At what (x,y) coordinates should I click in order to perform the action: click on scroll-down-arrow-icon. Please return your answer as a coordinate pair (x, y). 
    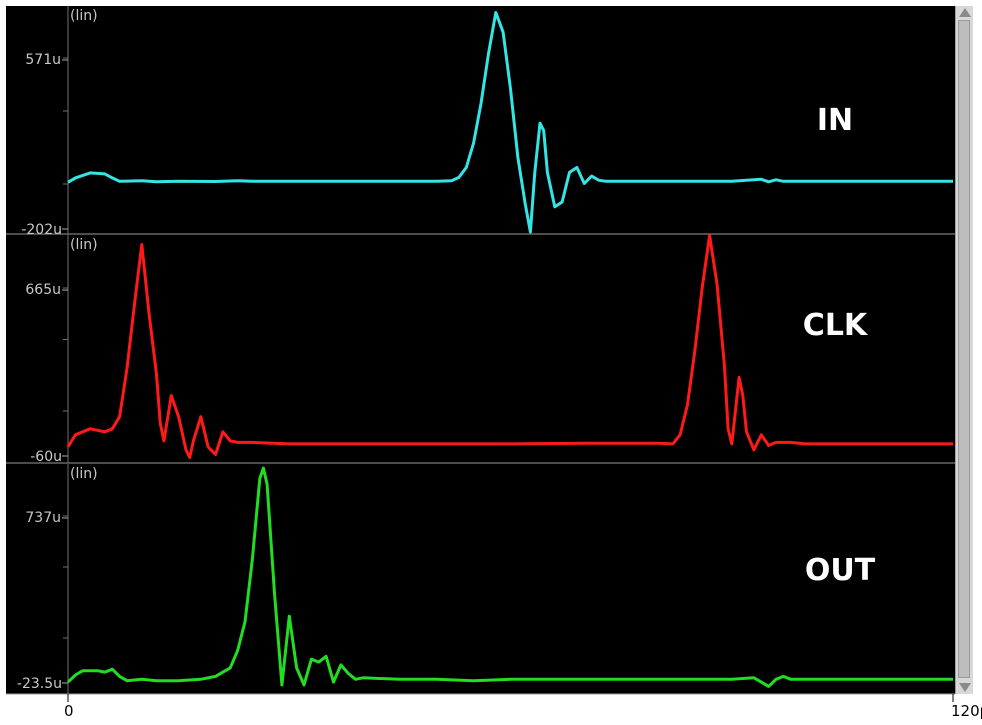
    Looking at the image, I should click on (965, 687).